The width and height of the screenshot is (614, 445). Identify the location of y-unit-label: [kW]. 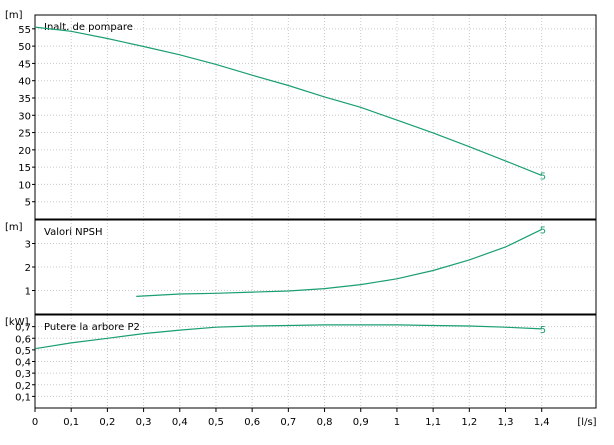
(17, 322).